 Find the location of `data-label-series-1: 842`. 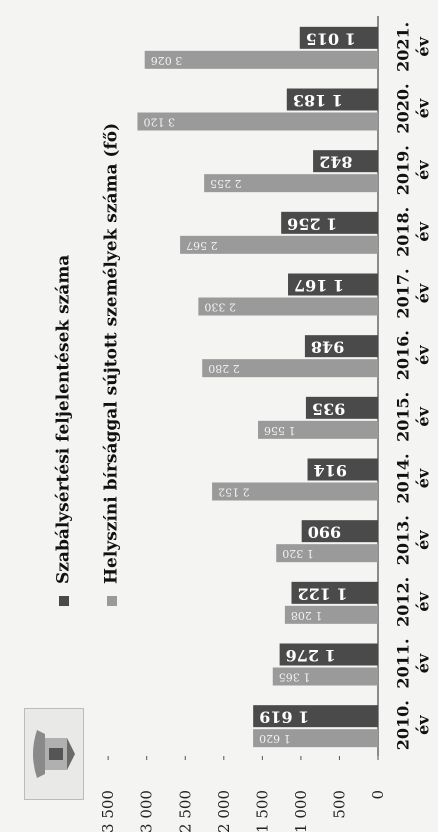

data-label-series-1: 842 is located at coordinates (335, 162).